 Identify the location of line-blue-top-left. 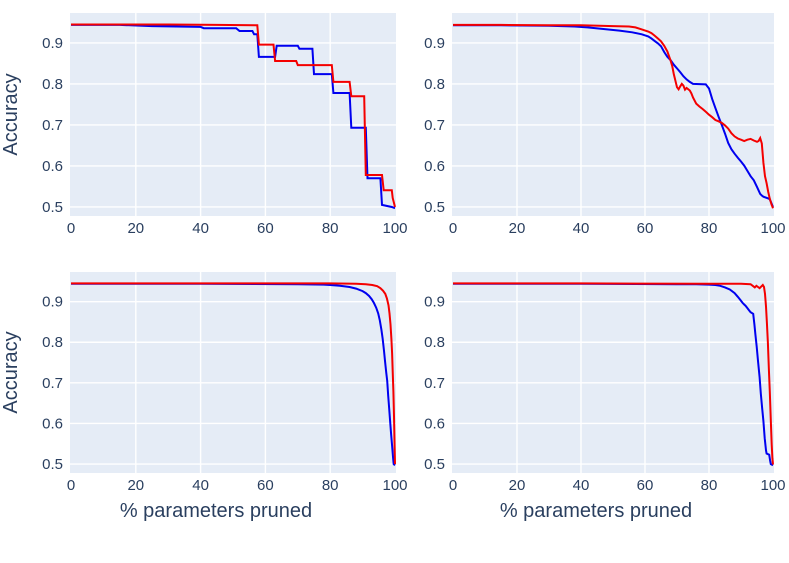
(233, 116).